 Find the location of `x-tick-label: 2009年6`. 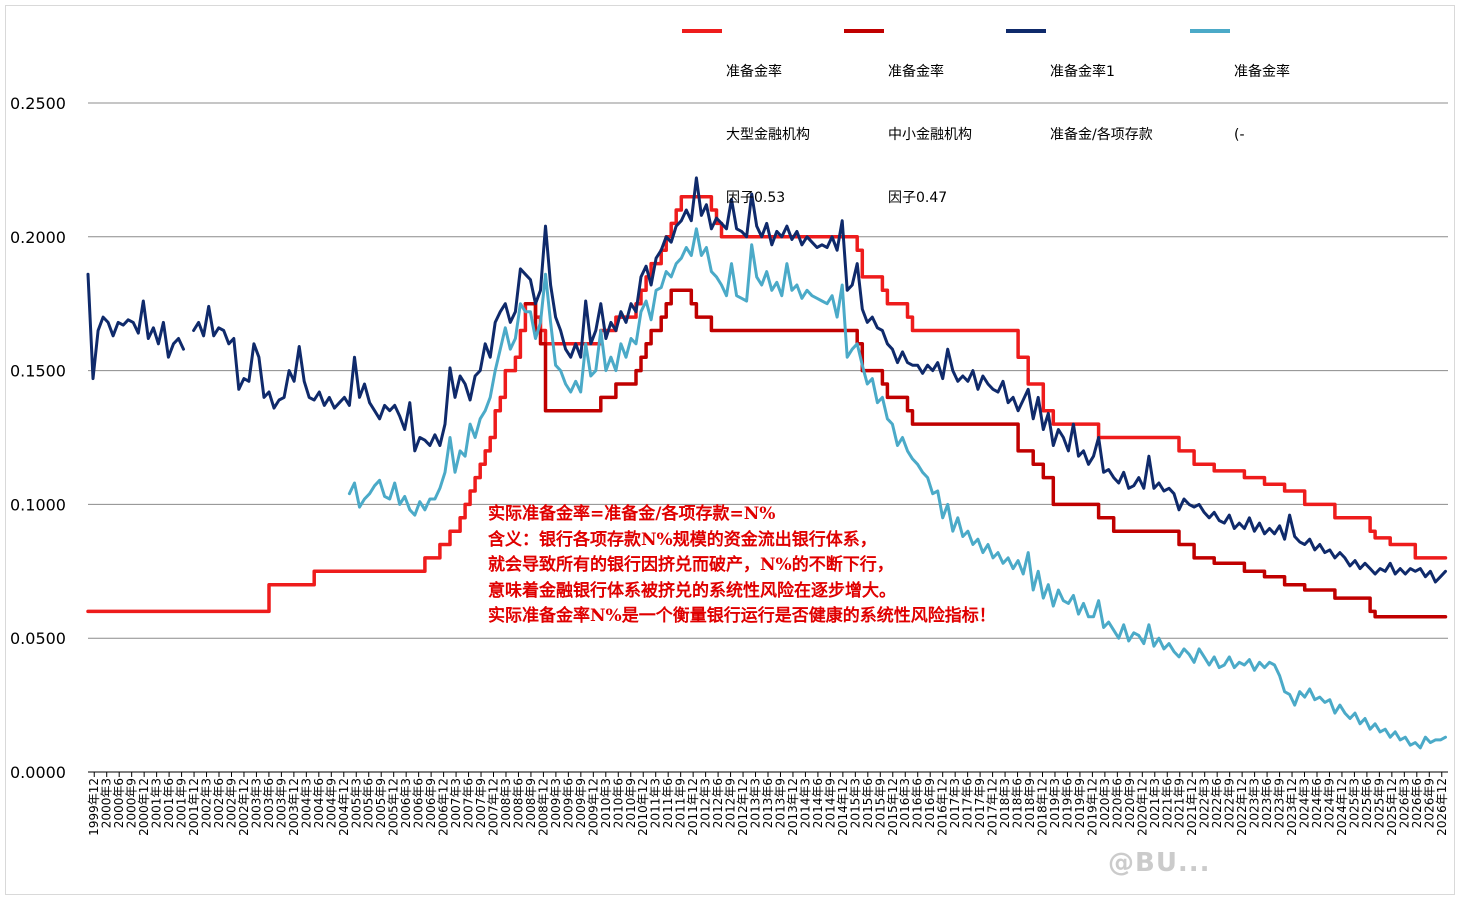

x-tick-label: 2009年6 is located at coordinates (568, 803).